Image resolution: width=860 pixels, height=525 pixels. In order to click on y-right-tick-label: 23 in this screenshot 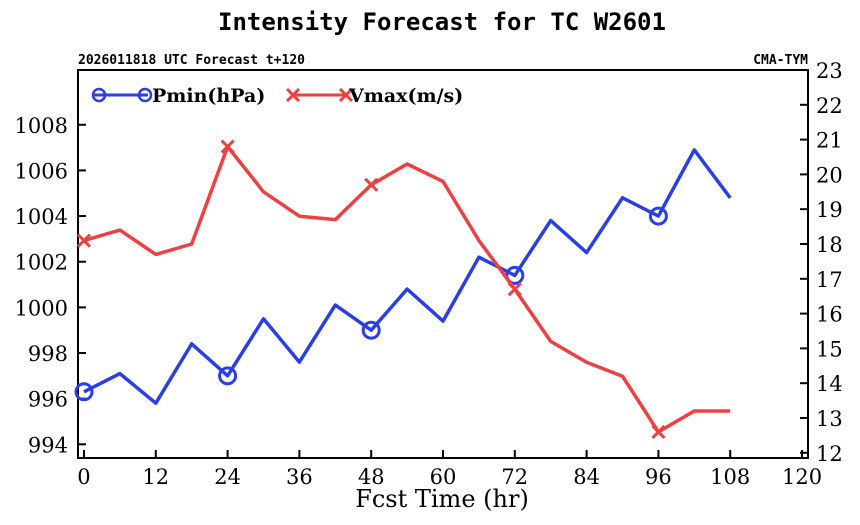, I will do `click(829, 71)`.